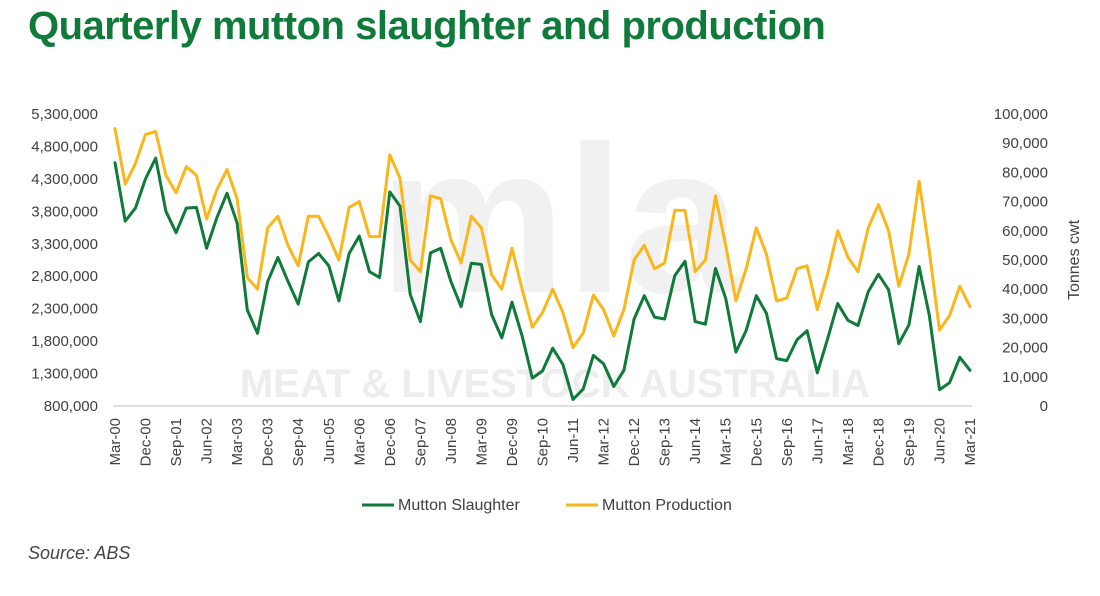 The image size is (1100, 596). Describe the element at coordinates (756, 442) in the screenshot. I see `x-tick-label: Dec-15` at that location.